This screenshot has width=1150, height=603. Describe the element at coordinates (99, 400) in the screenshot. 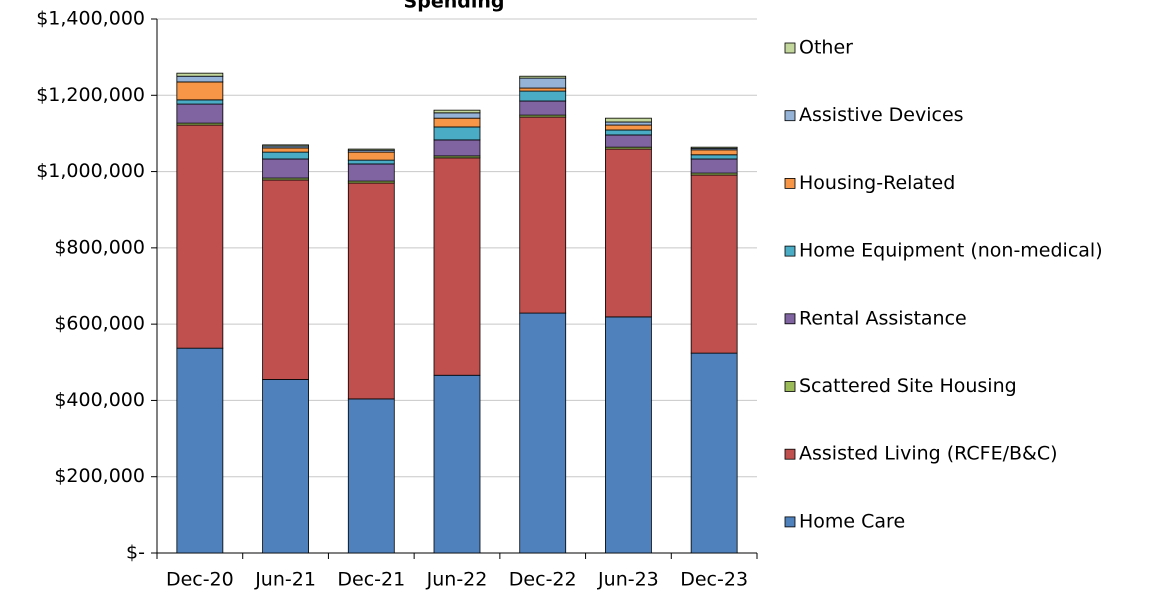

I see `y-tick-label: $400,000` at that location.